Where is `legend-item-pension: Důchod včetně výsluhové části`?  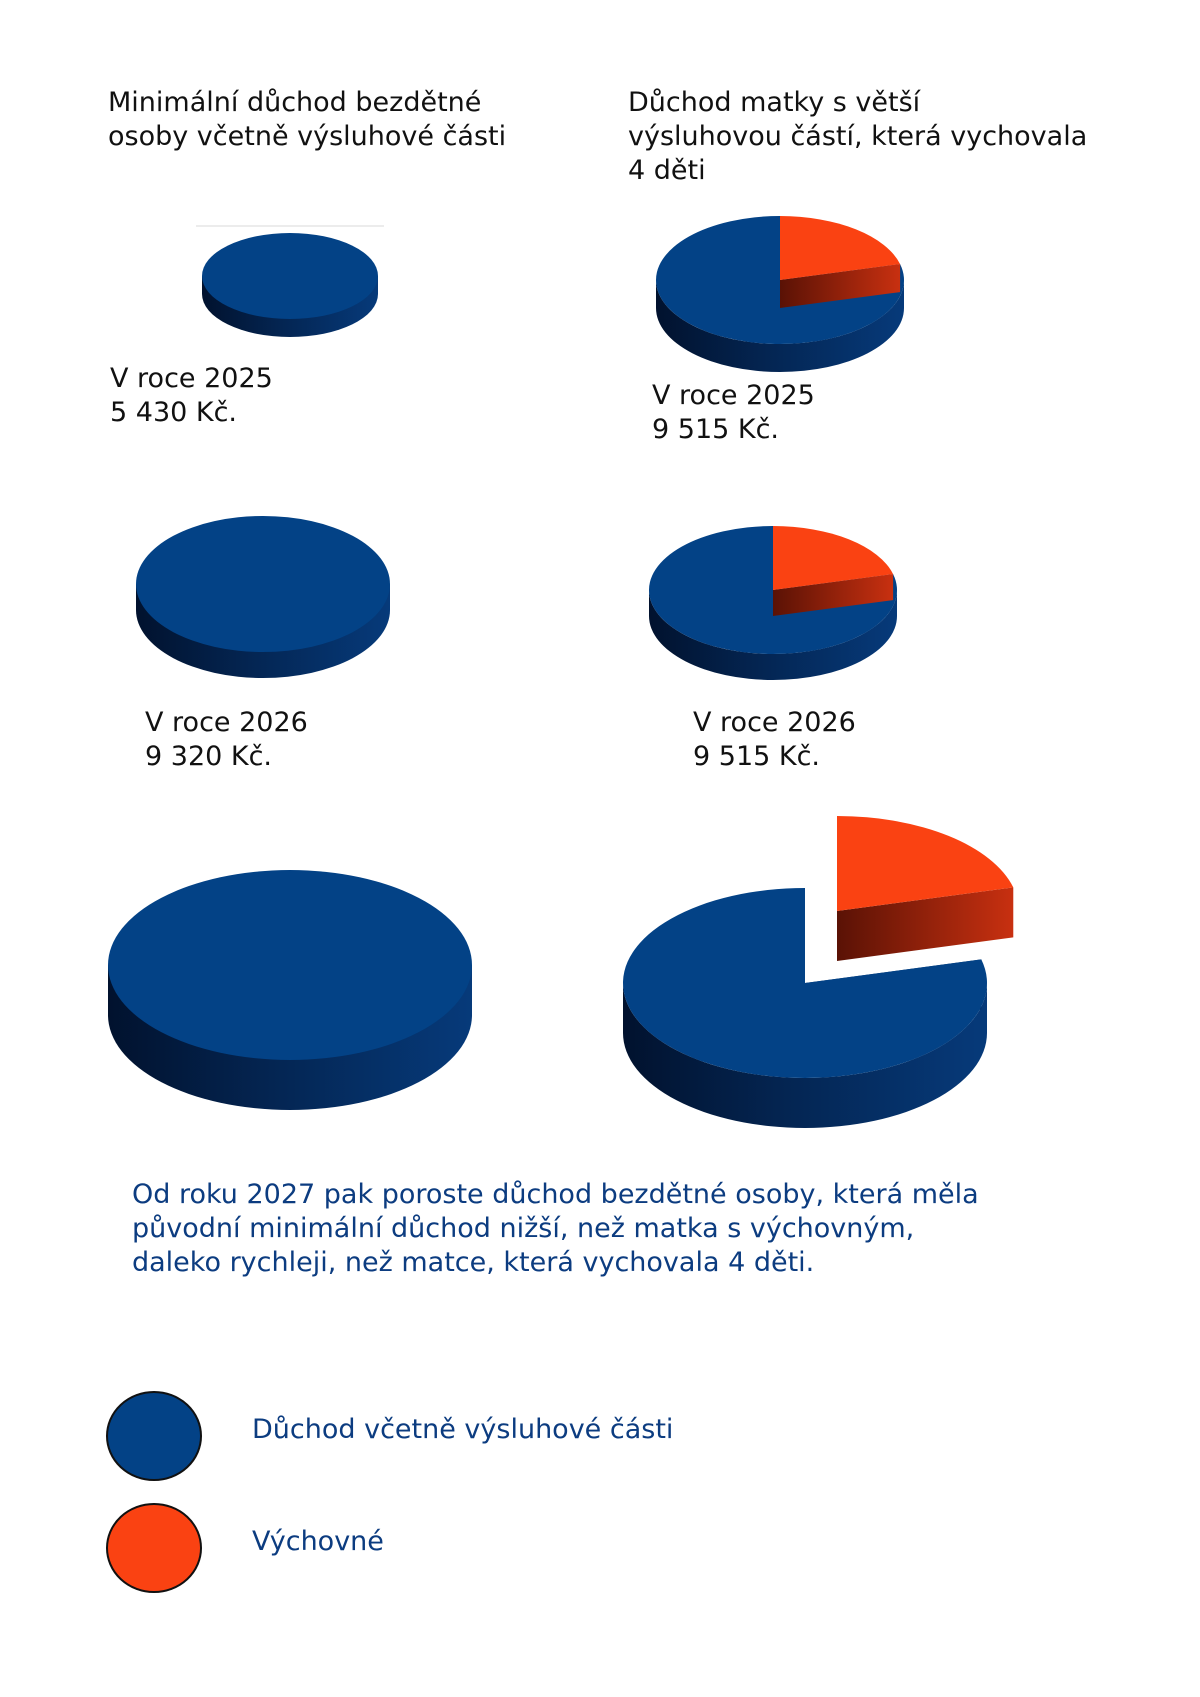
legend-item-pension: Důchod včetně výsluhové části is located at coordinates (450, 1443).